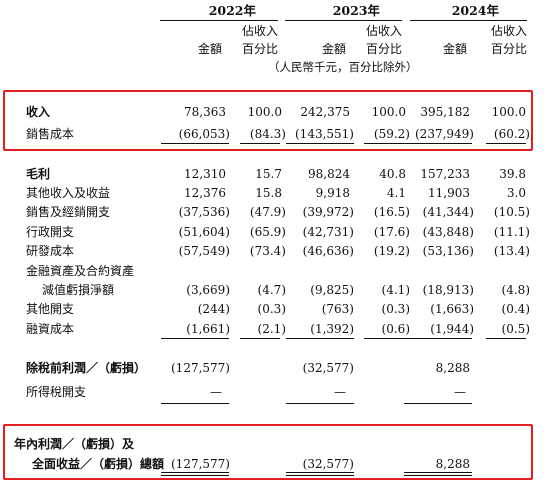  What do you see at coordinates (506, 143) in the screenshot?
I see `subtotal-line-2024-pct` at bounding box center [506, 143].